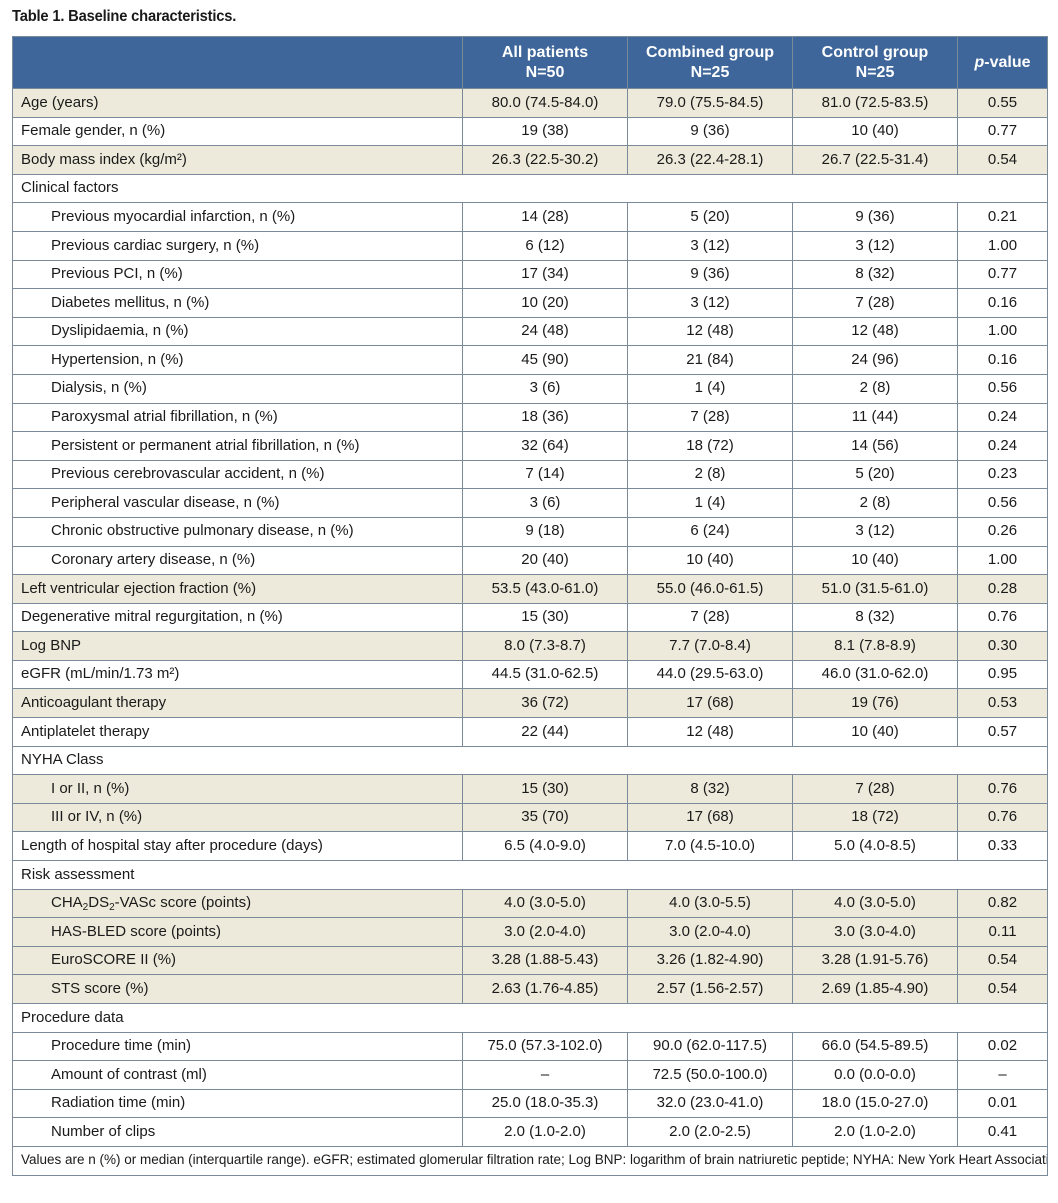  I want to click on cell-control-group: 0.0 (0.0-0.0), so click(875, 1075).